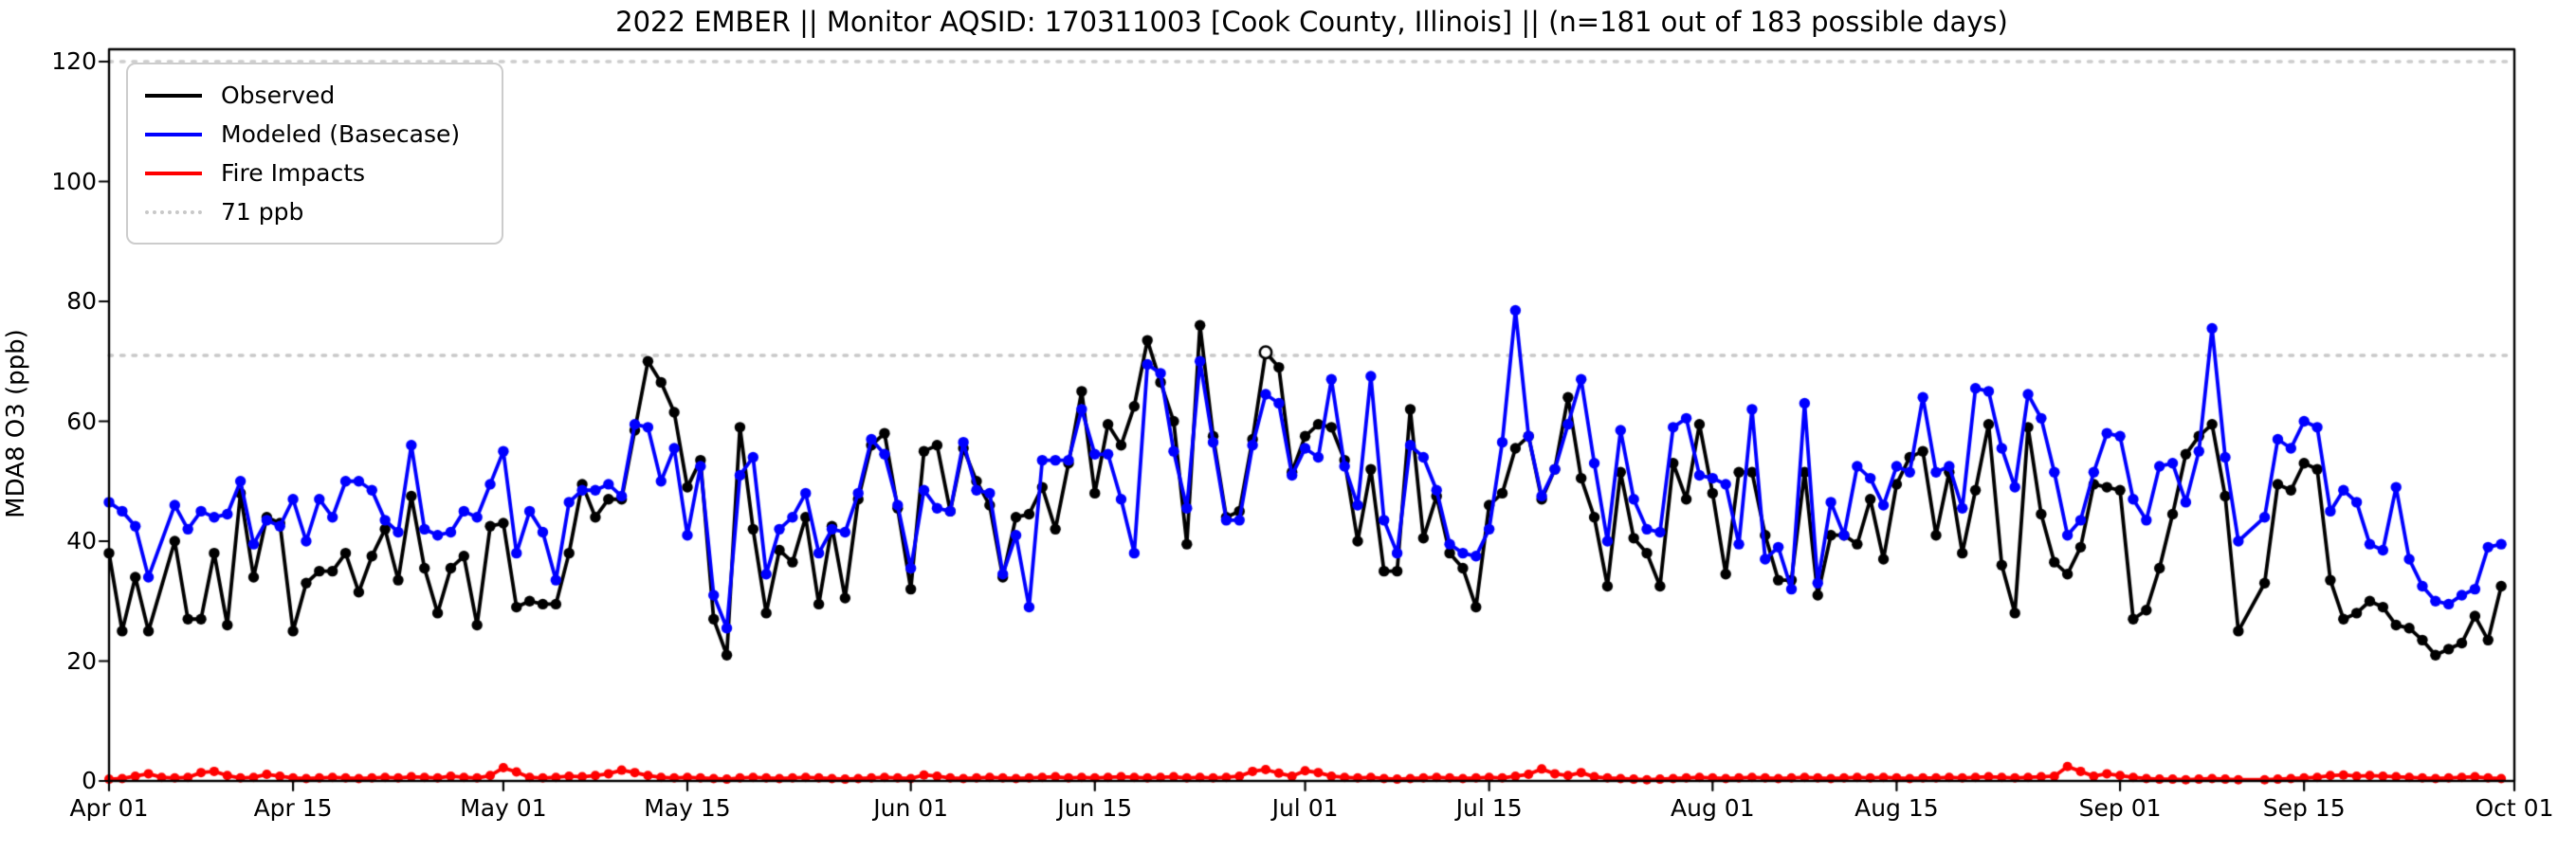 This screenshot has height=853, width=2576. I want to click on x-tick-label: Jul 15, so click(1489, 808).